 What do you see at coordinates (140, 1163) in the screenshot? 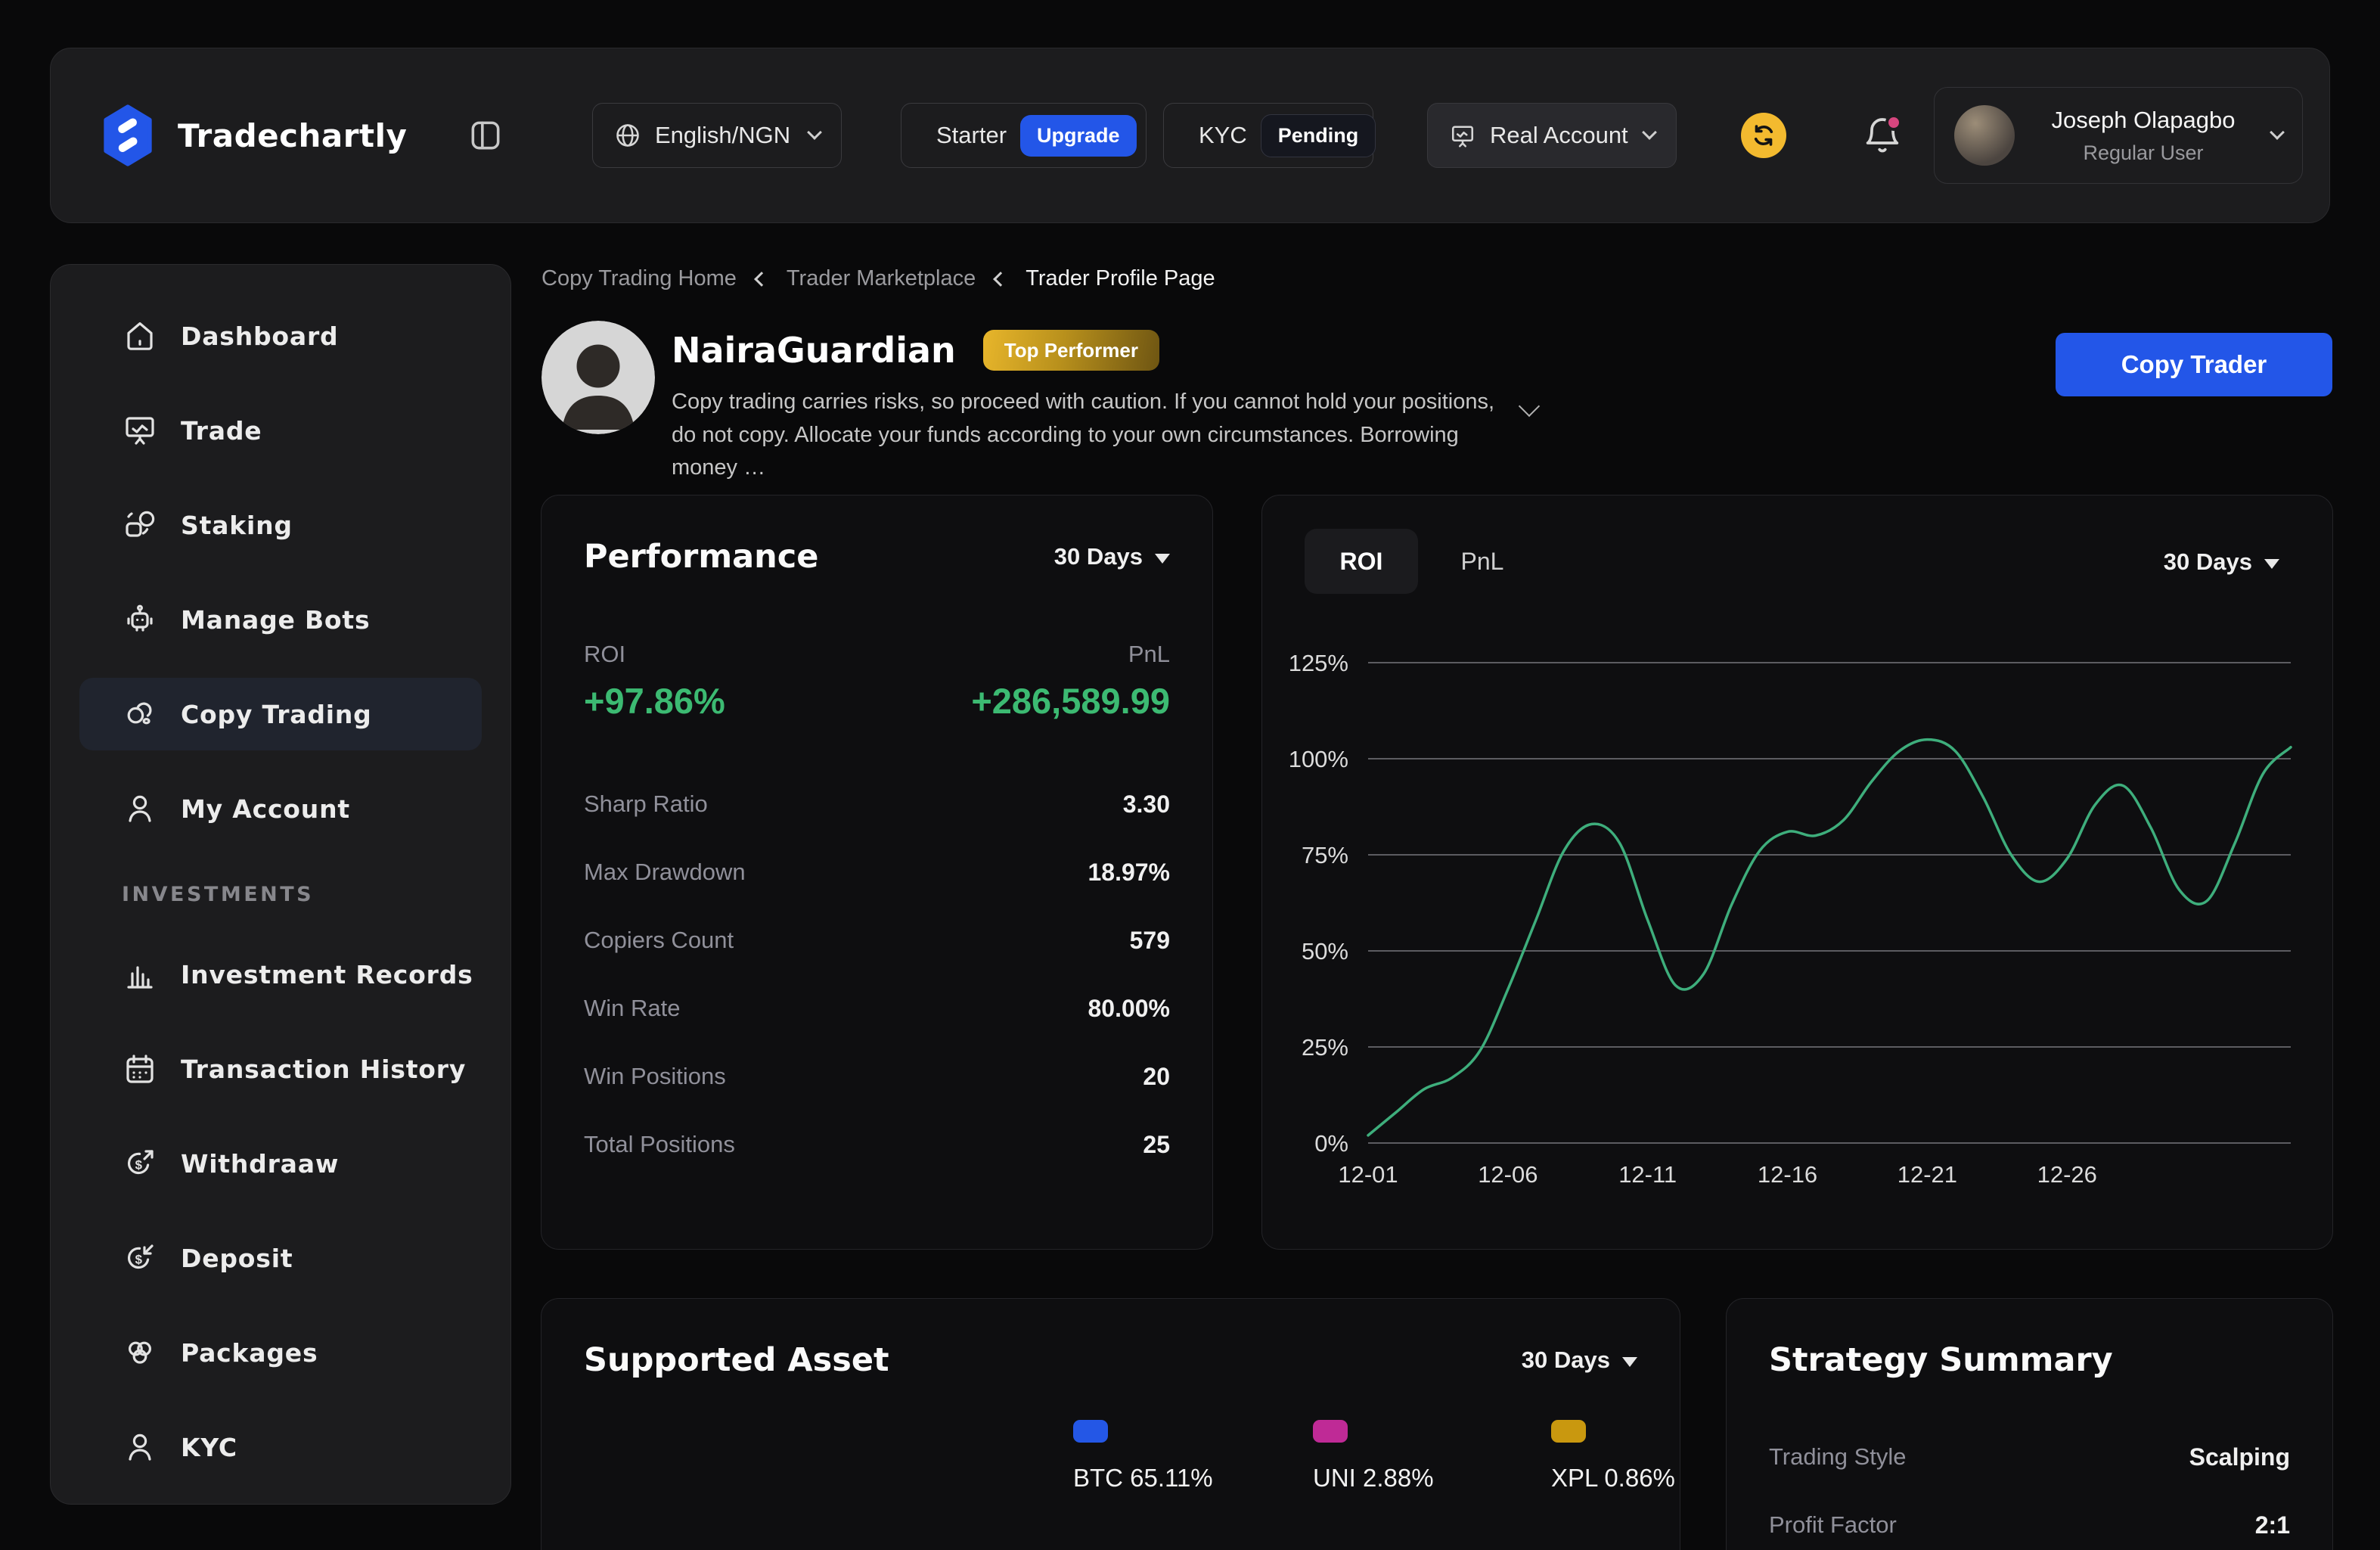
I see `withdraw-icon: $` at bounding box center [140, 1163].